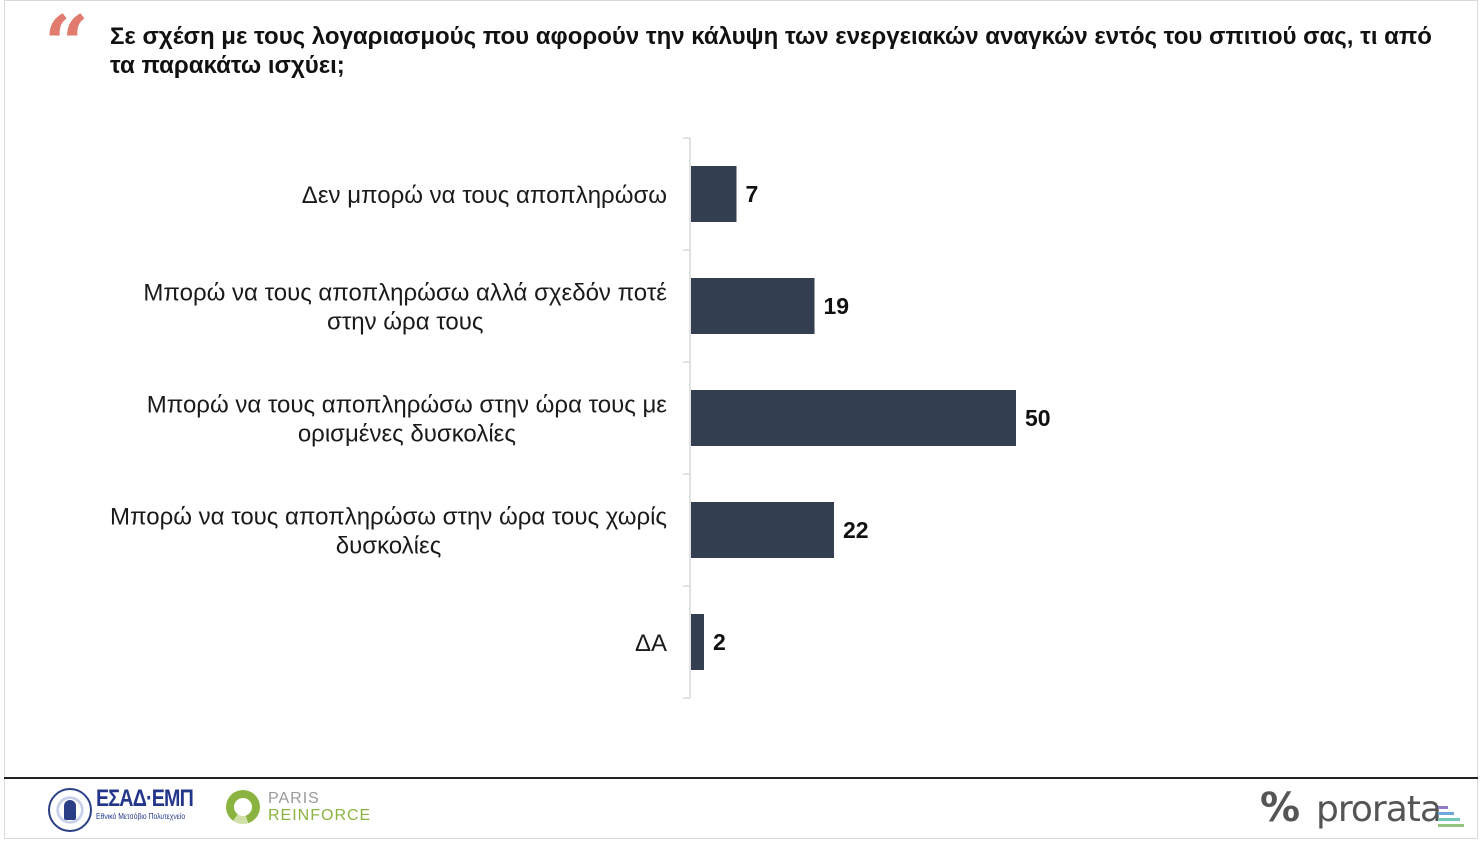 The height and width of the screenshot is (841, 1483). What do you see at coordinates (141, 816) in the screenshot?
I see `esad-emp-logo-subtitle: Εθνικό Μετσόβιο Πολυτεχνείο` at bounding box center [141, 816].